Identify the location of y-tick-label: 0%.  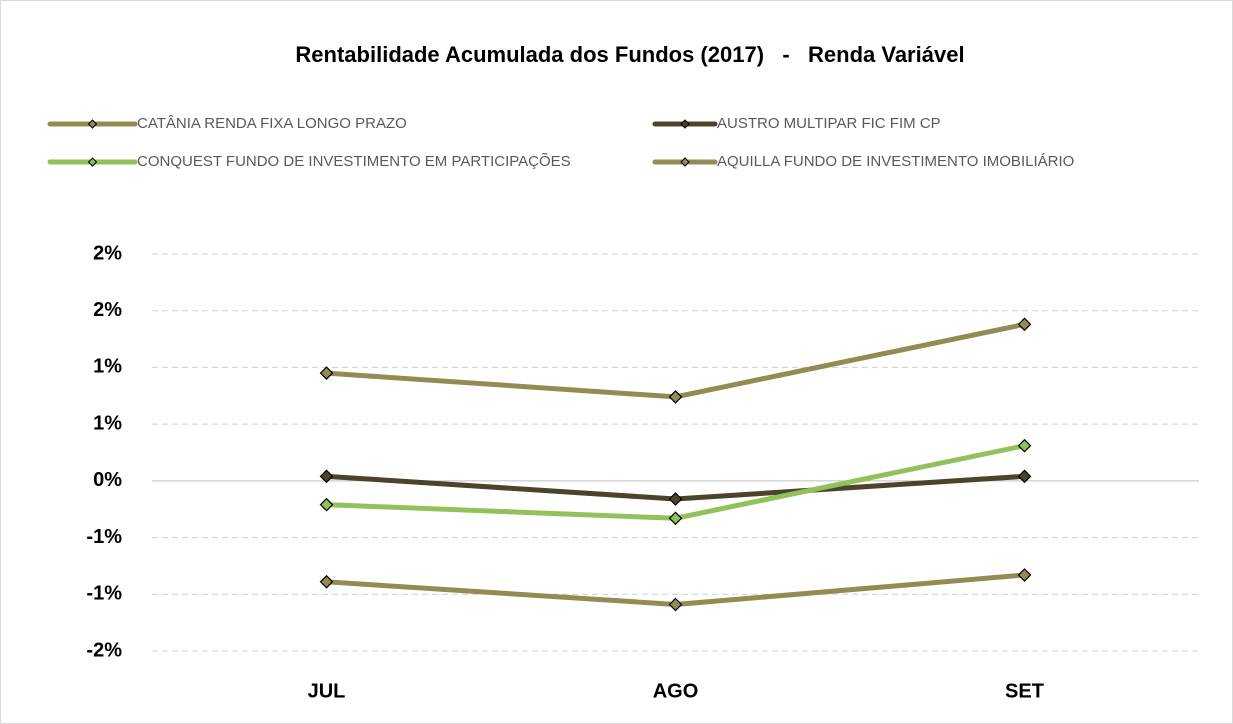
(107, 480).